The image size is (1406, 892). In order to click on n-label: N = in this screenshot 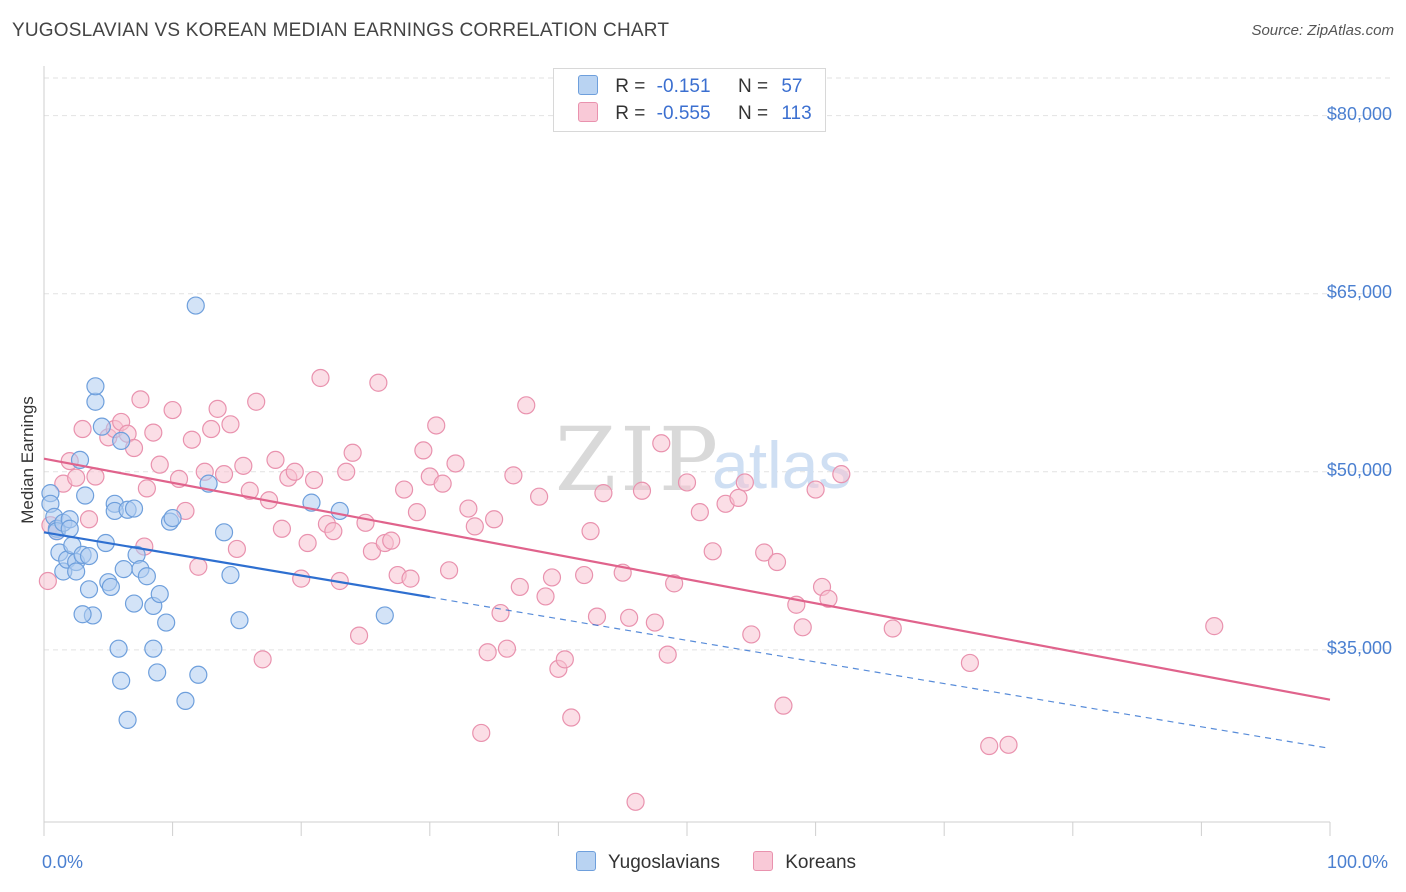, I will do `click(753, 113)`.